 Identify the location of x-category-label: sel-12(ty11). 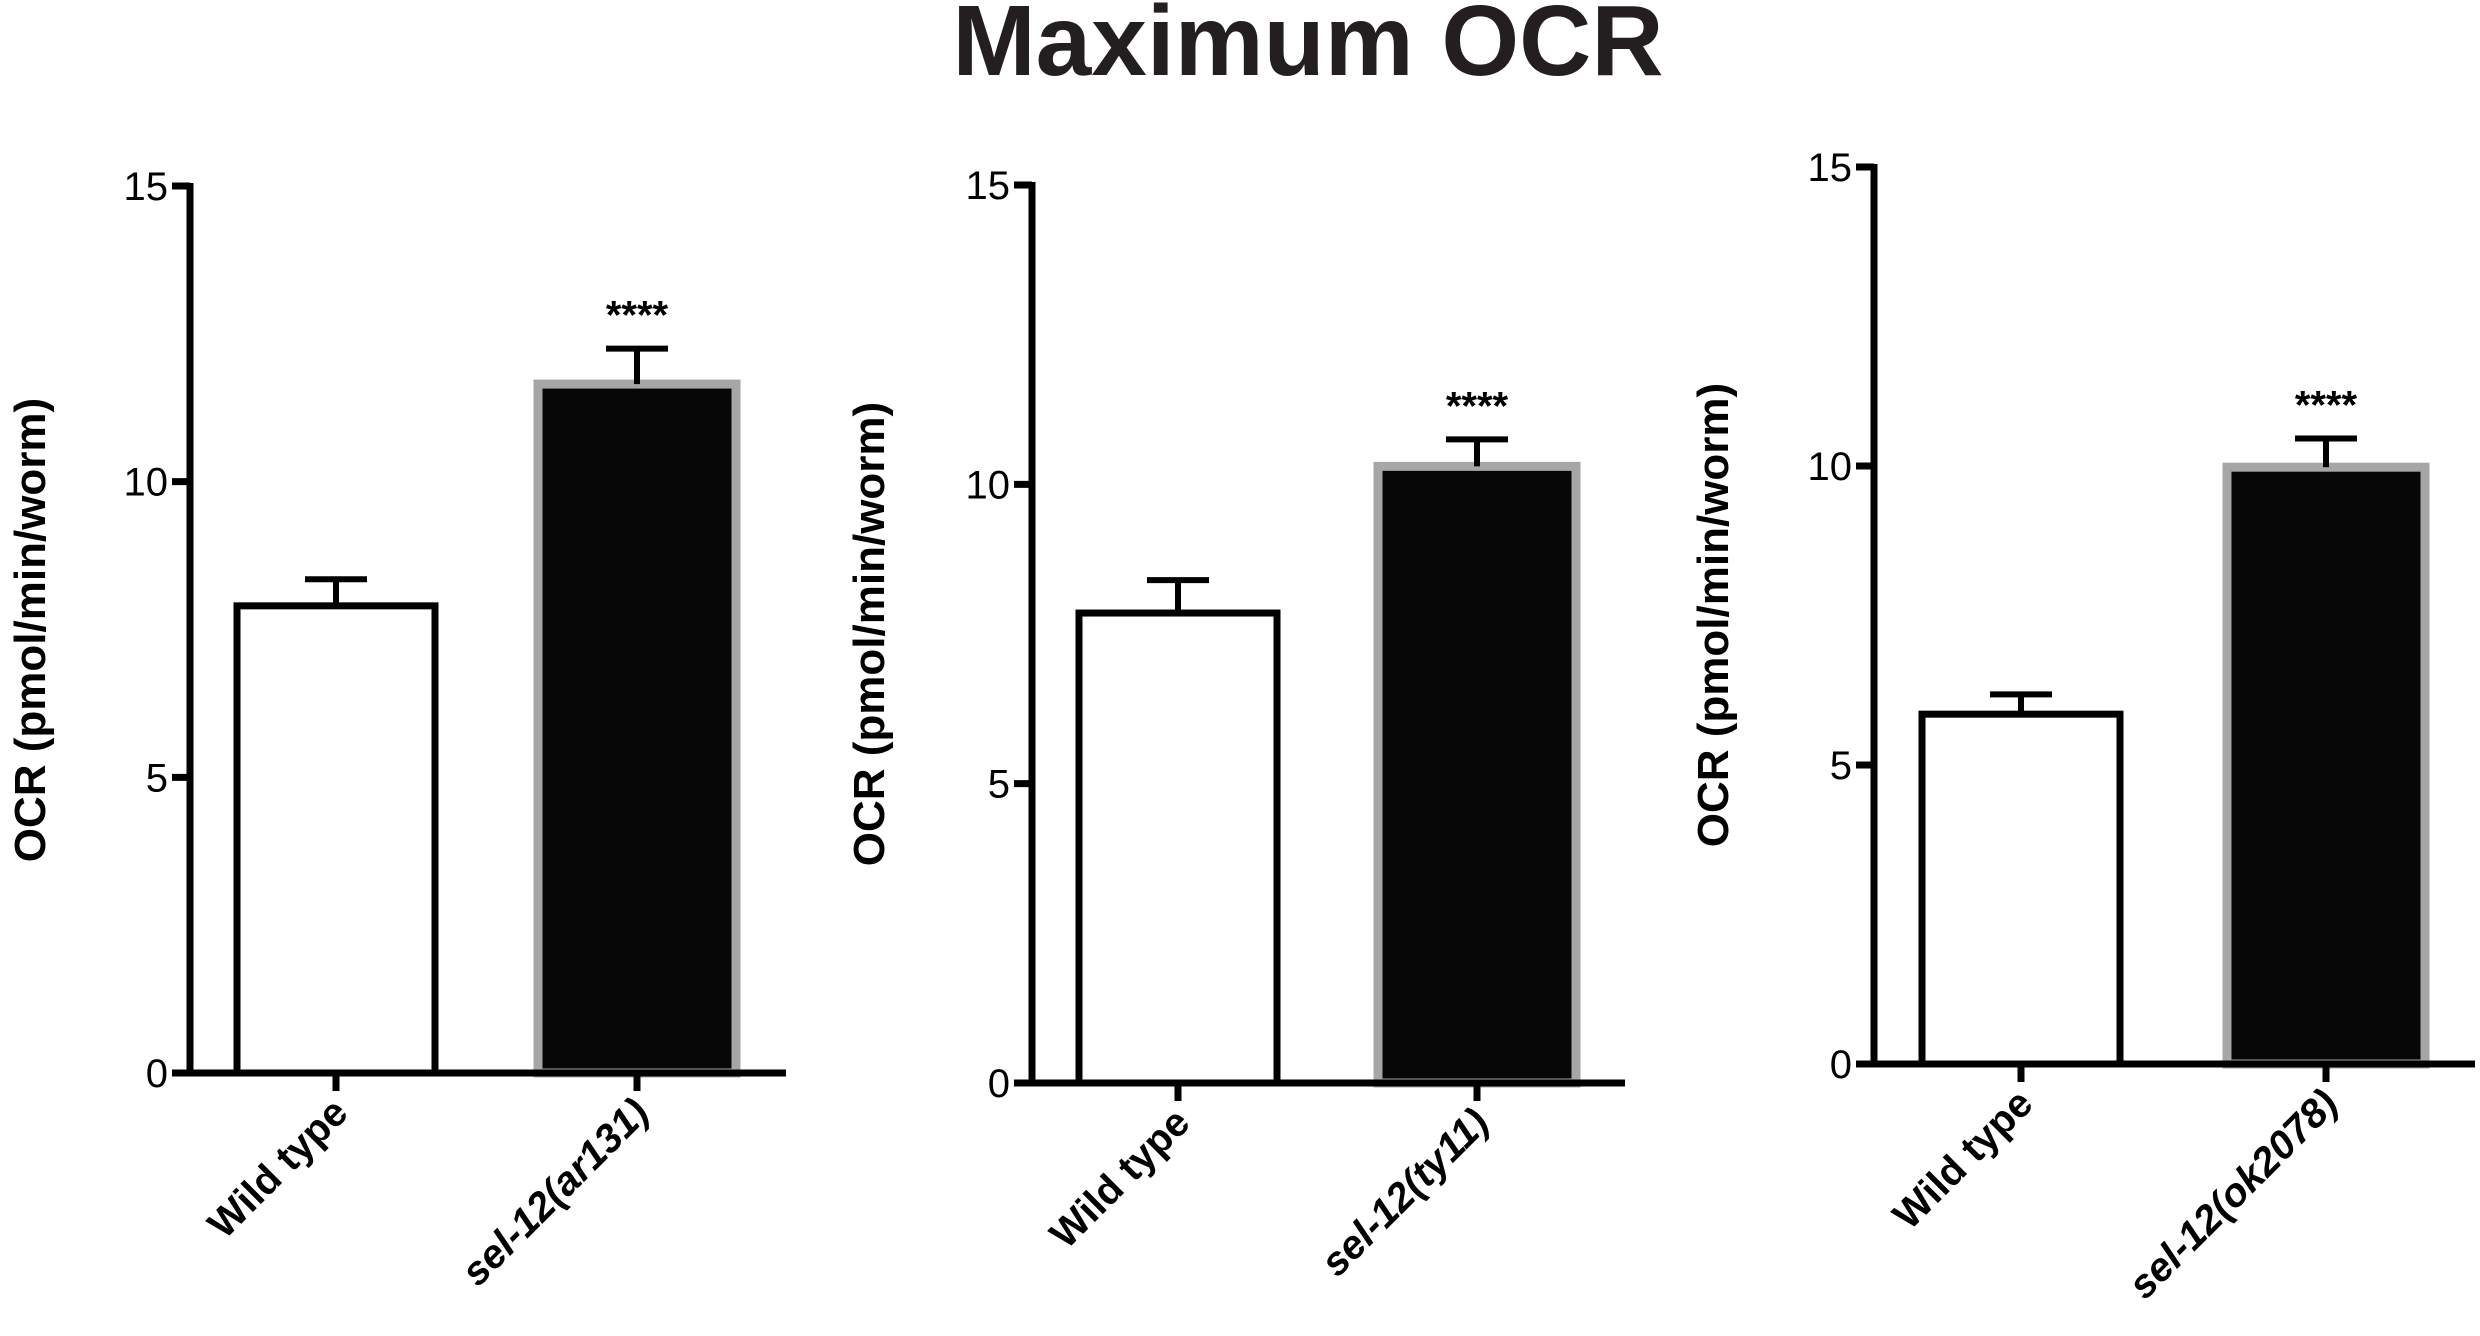
(1405, 1192).